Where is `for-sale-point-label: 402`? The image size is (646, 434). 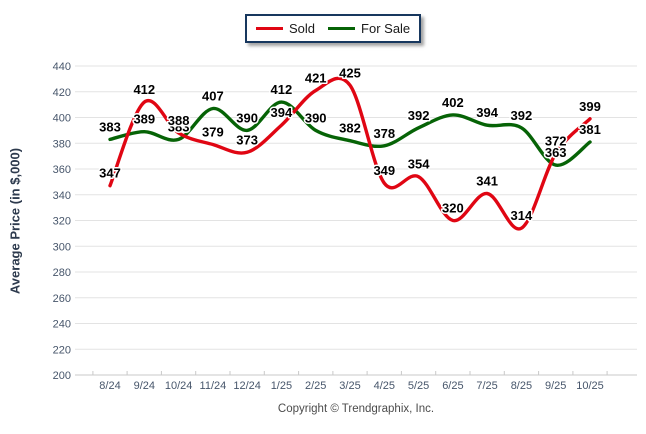 for-sale-point-label: 402 is located at coordinates (453, 102).